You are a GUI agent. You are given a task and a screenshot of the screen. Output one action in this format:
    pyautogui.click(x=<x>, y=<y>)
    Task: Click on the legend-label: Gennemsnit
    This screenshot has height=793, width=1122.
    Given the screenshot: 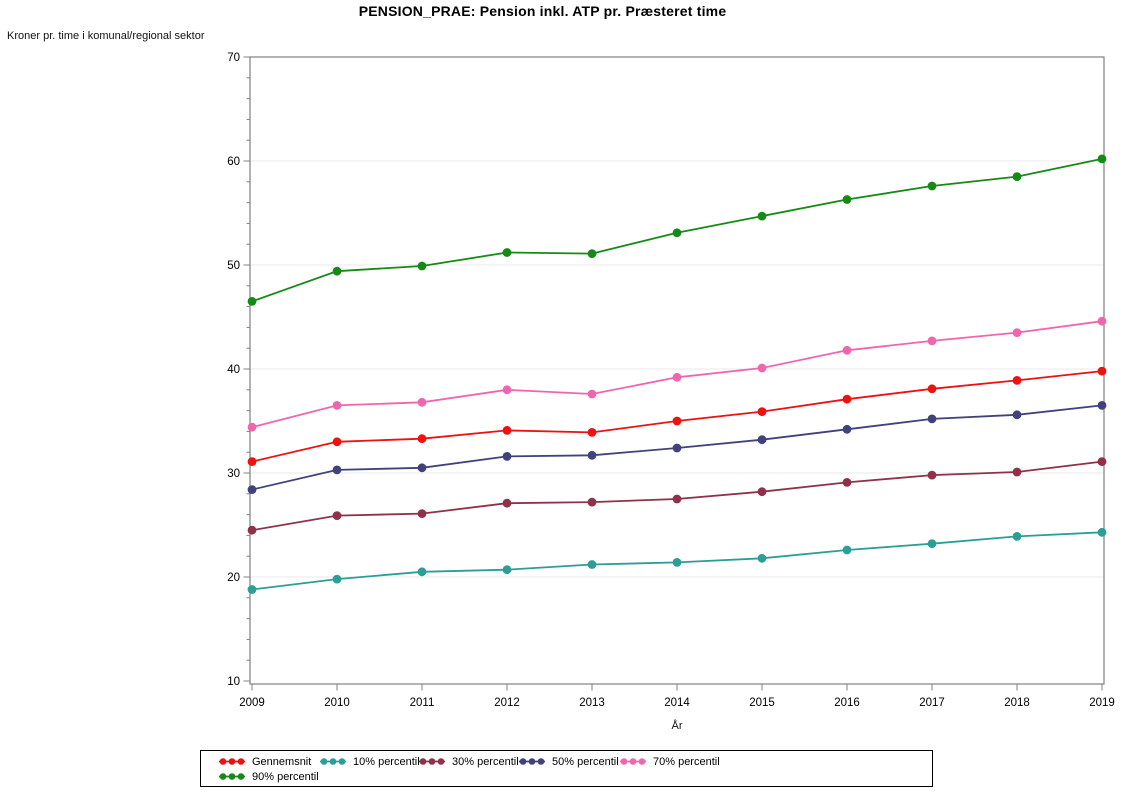 What is the action you would take?
    pyautogui.click(x=282, y=761)
    